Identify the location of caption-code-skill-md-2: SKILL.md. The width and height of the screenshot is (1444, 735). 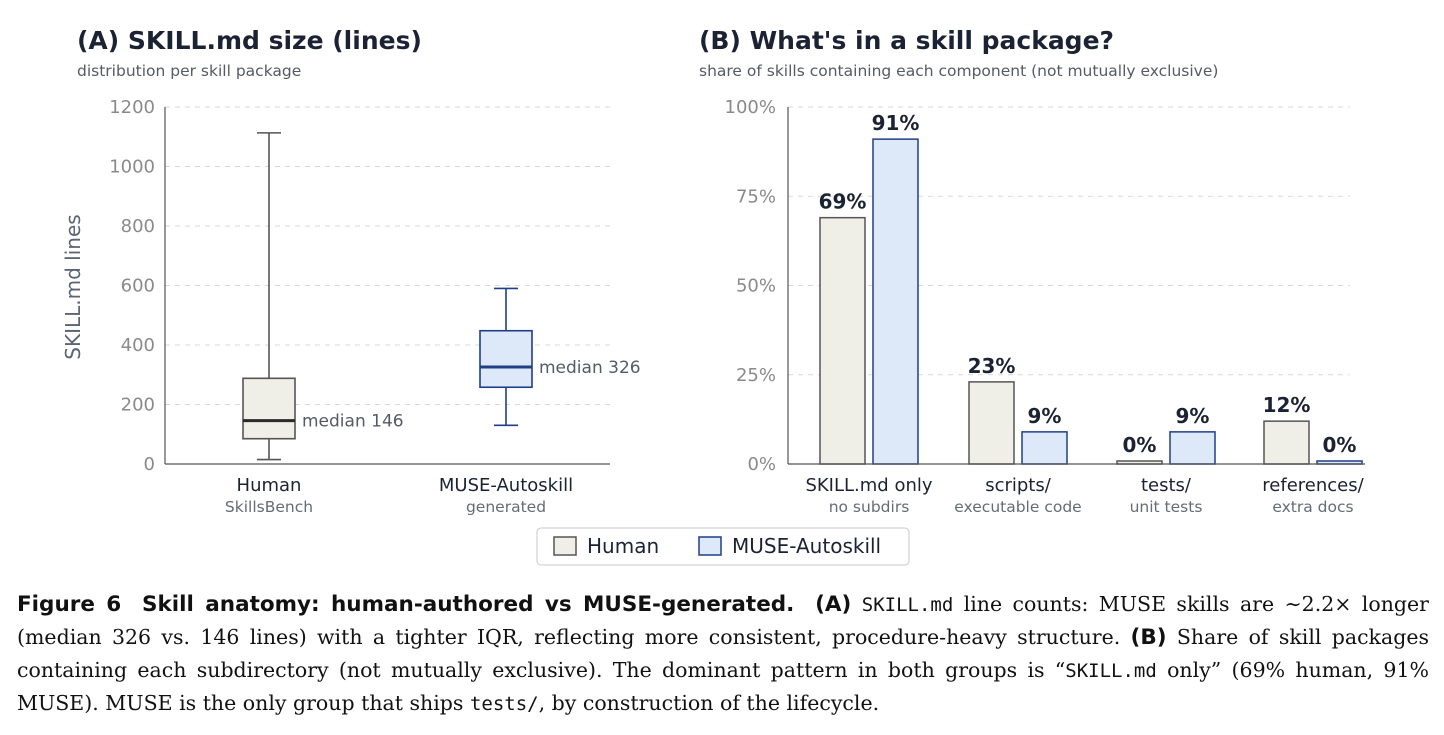
(1111, 671).